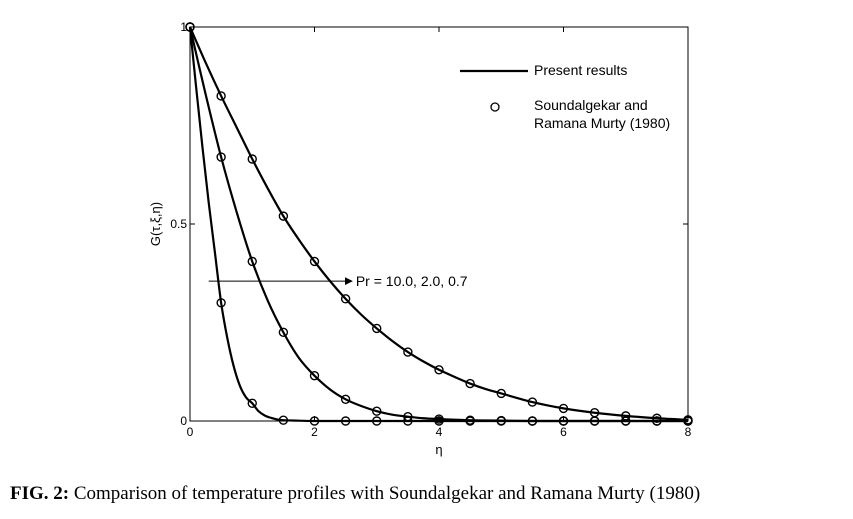 The height and width of the screenshot is (519, 853). I want to click on annotation: Pr = 10.0, 2.0, 0.7, so click(338, 281).